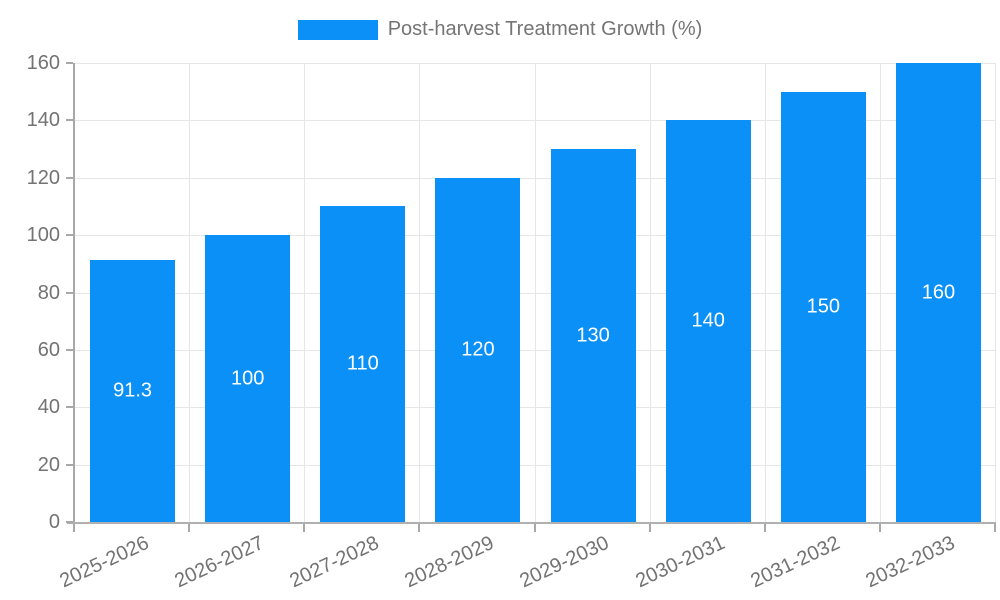 This screenshot has width=1000, height=600. Describe the element at coordinates (43, 177) in the screenshot. I see `y-axis-label: 120` at that location.